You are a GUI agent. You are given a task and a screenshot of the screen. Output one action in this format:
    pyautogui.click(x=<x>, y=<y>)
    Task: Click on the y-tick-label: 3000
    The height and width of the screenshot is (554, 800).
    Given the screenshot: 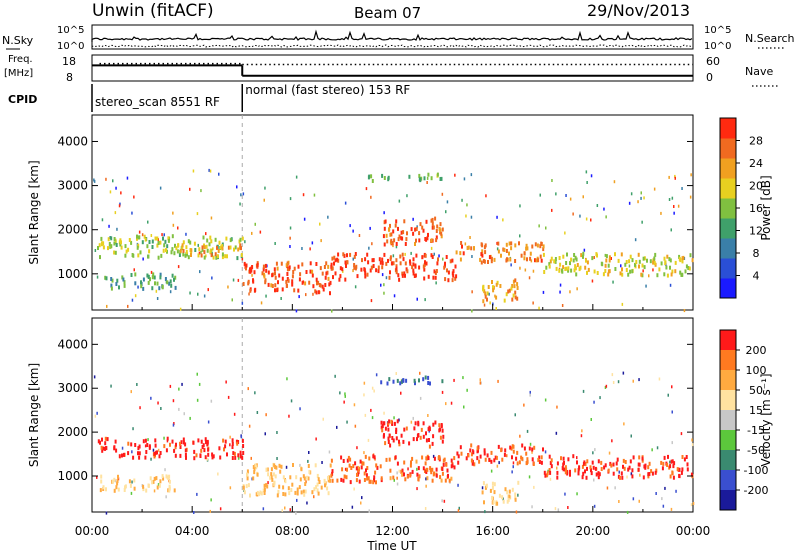 What is the action you would take?
    pyautogui.click(x=72, y=388)
    